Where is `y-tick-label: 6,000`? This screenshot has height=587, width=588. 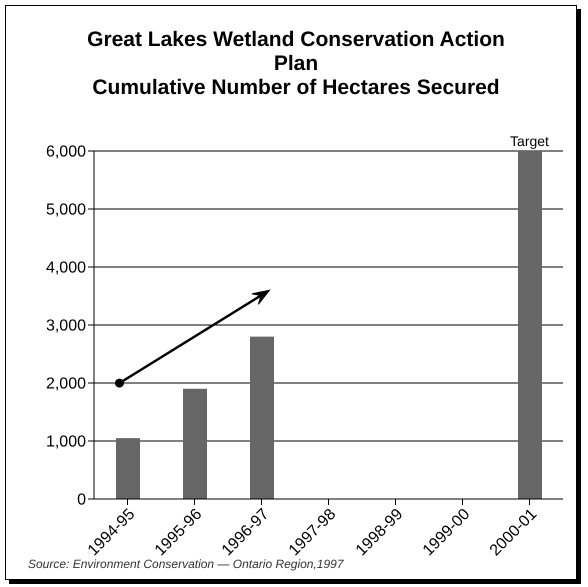 y-tick-label: 6,000 is located at coordinates (66, 152).